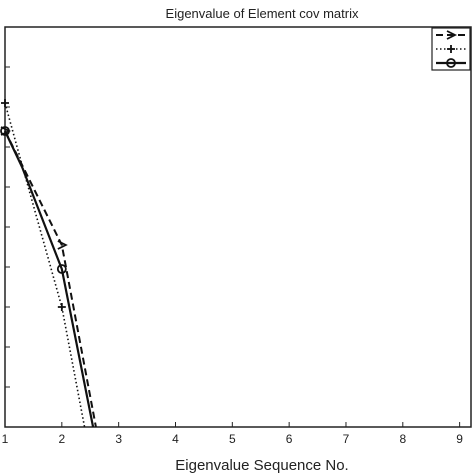 This screenshot has height=474, width=474. What do you see at coordinates (402, 439) in the screenshot?
I see `x-tick-label: 8` at bounding box center [402, 439].